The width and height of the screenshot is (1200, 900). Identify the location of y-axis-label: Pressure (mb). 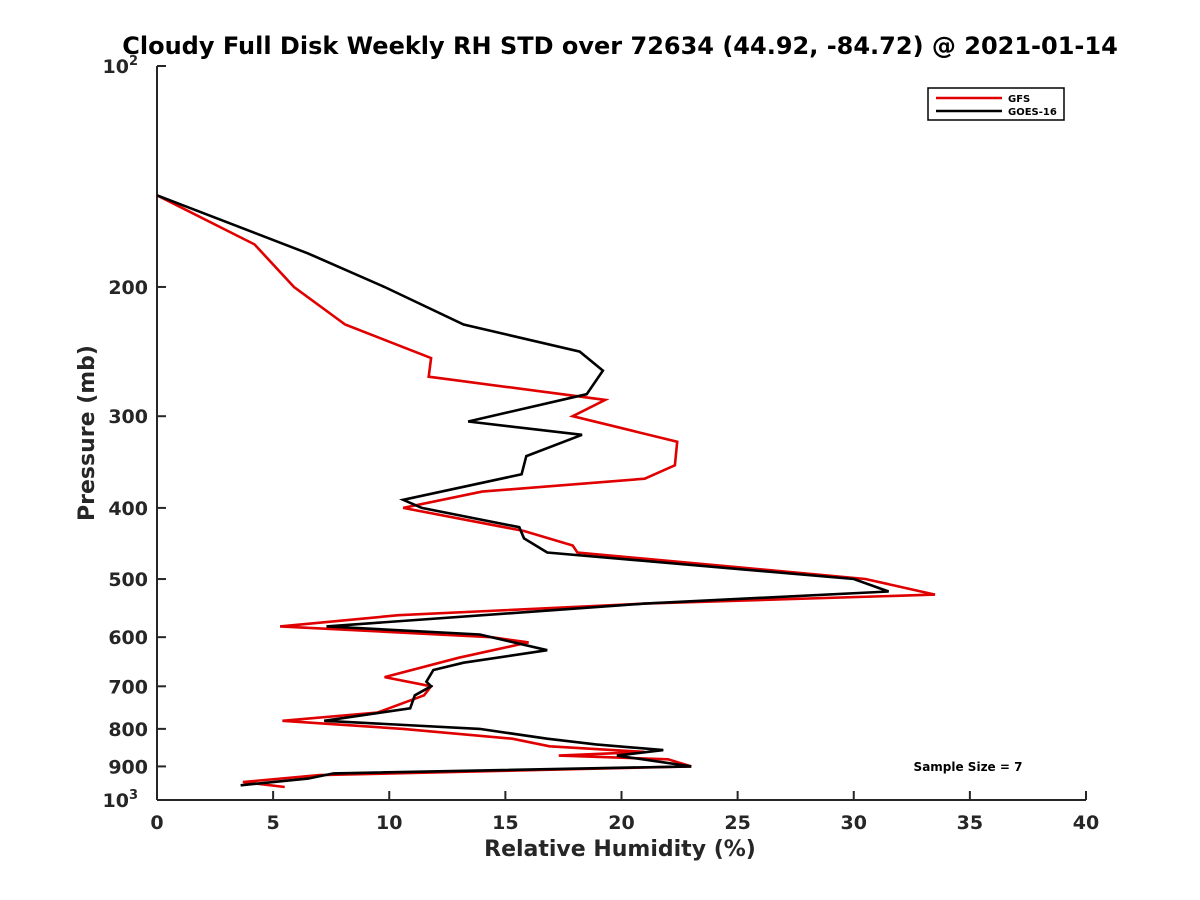
(87, 433).